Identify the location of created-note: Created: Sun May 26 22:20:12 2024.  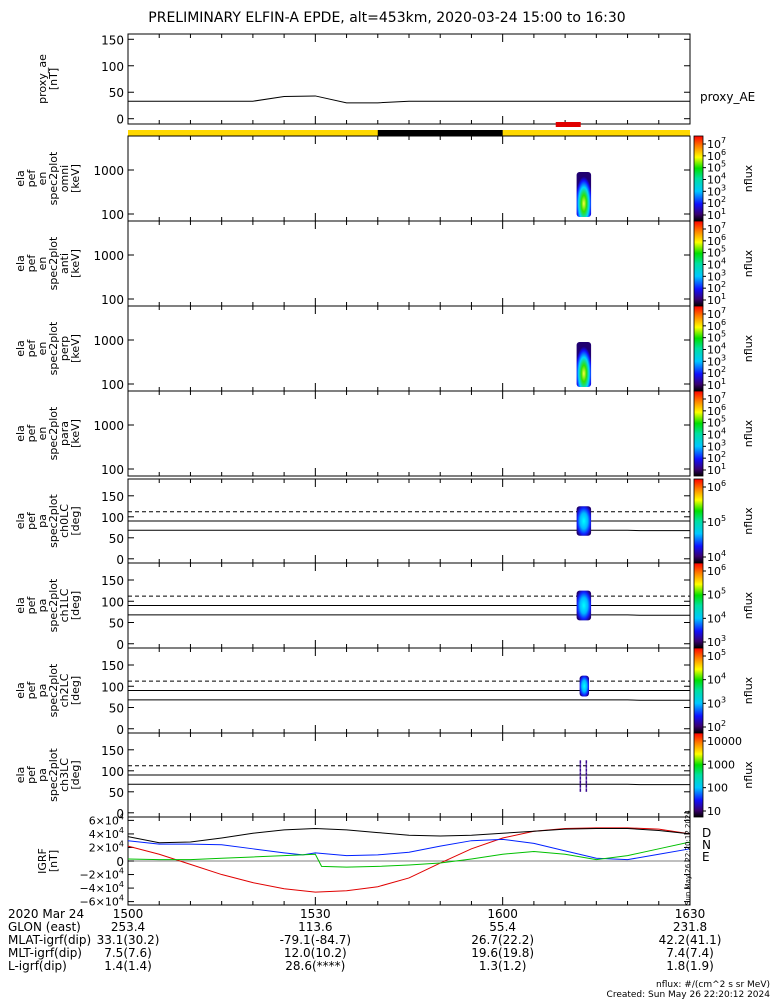
(689, 995).